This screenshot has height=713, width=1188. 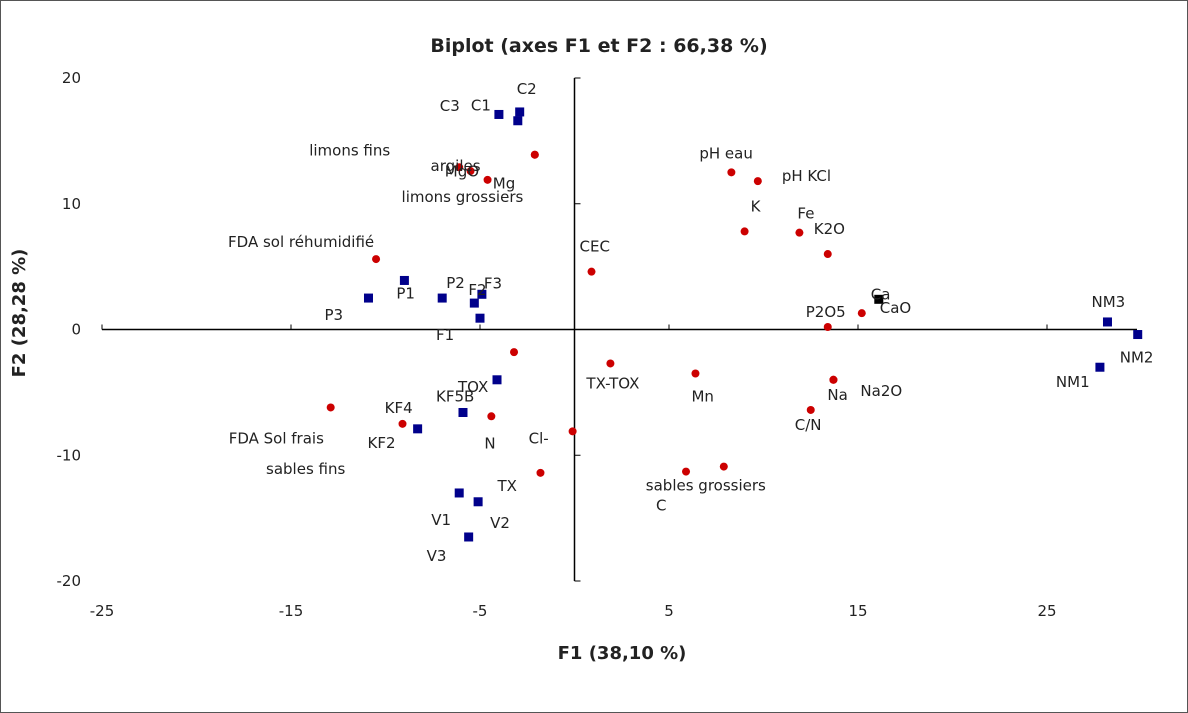 I want to click on point-label-limons-grossiers: limons grossiers, so click(x=463, y=197).